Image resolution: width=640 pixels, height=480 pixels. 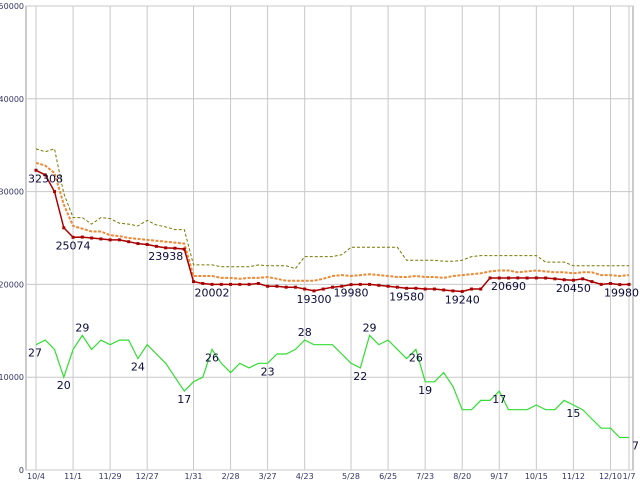 I want to click on data-label: 22, so click(x=360, y=376).